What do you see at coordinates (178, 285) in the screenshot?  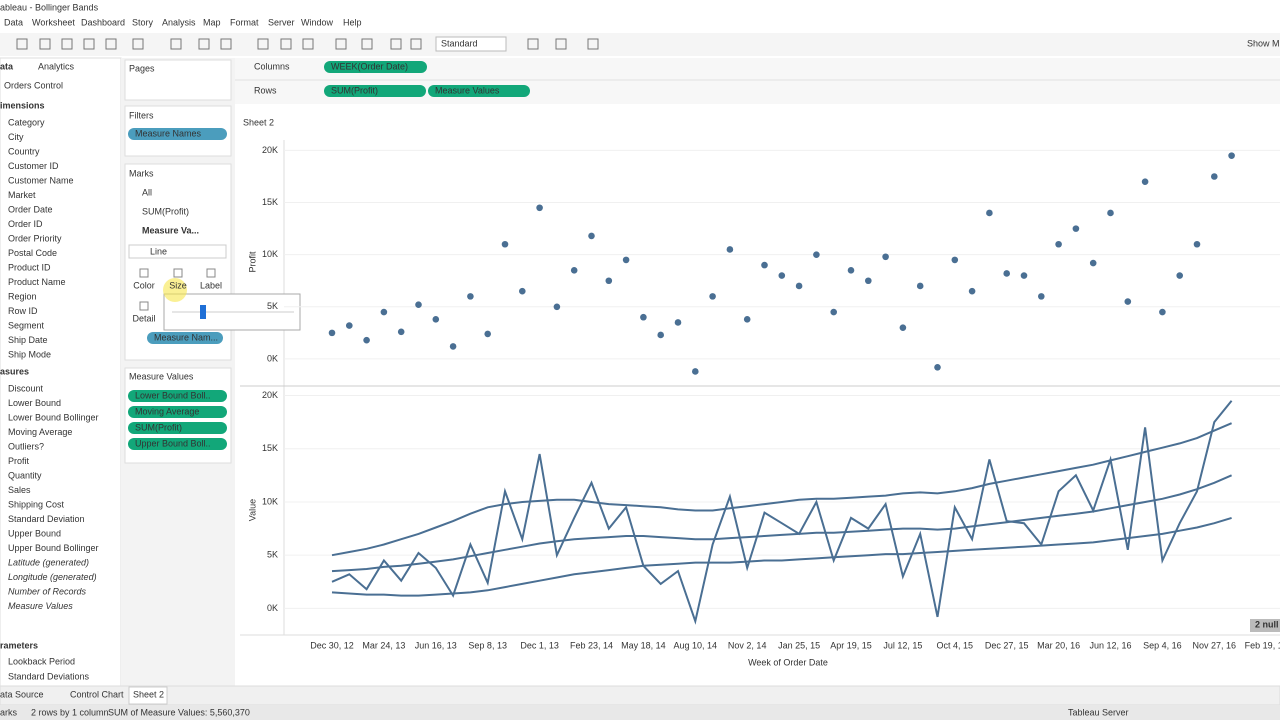 I see `mark-button: Size` at bounding box center [178, 285].